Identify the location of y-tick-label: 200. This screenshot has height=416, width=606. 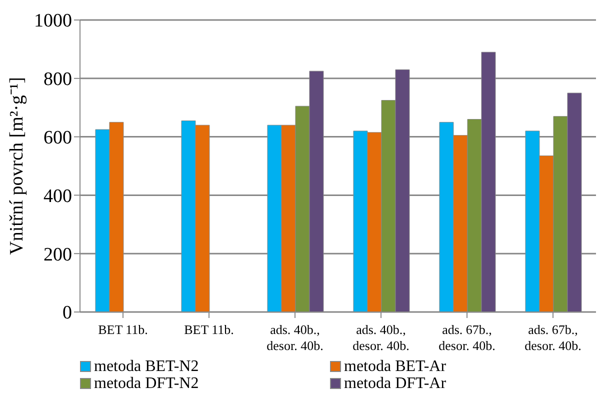
(58, 255).